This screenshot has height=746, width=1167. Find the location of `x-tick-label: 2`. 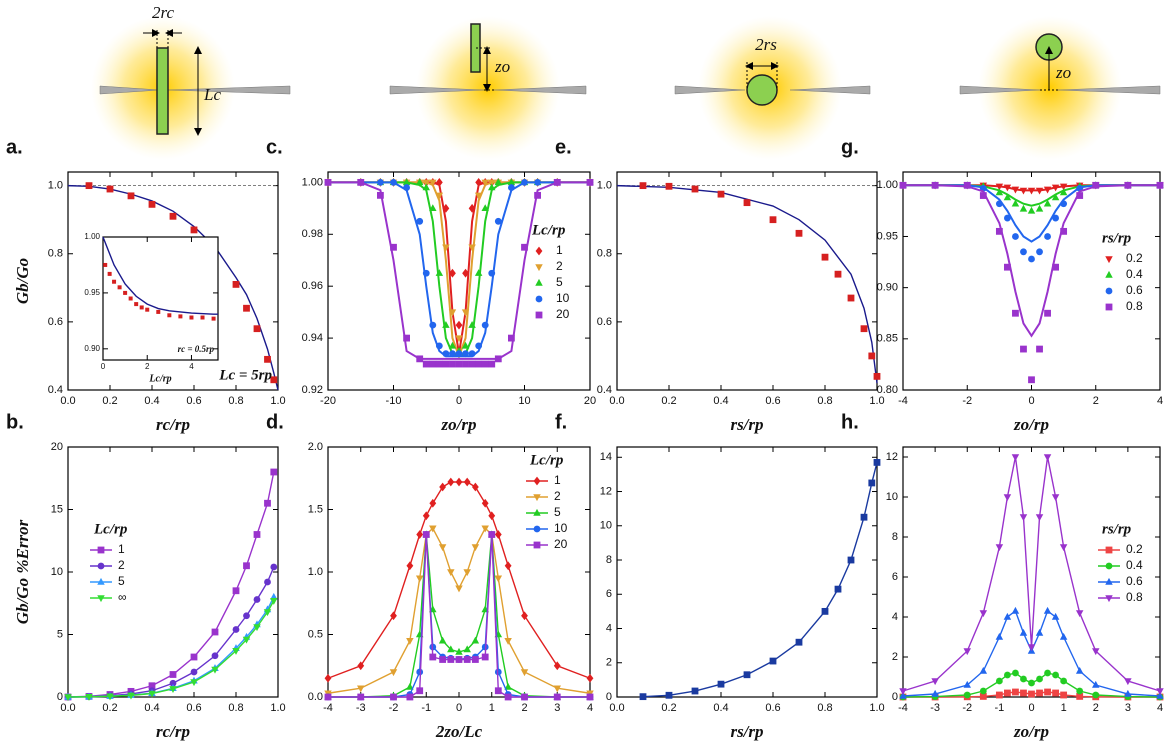

x-tick-label: 2 is located at coordinates (1096, 401).